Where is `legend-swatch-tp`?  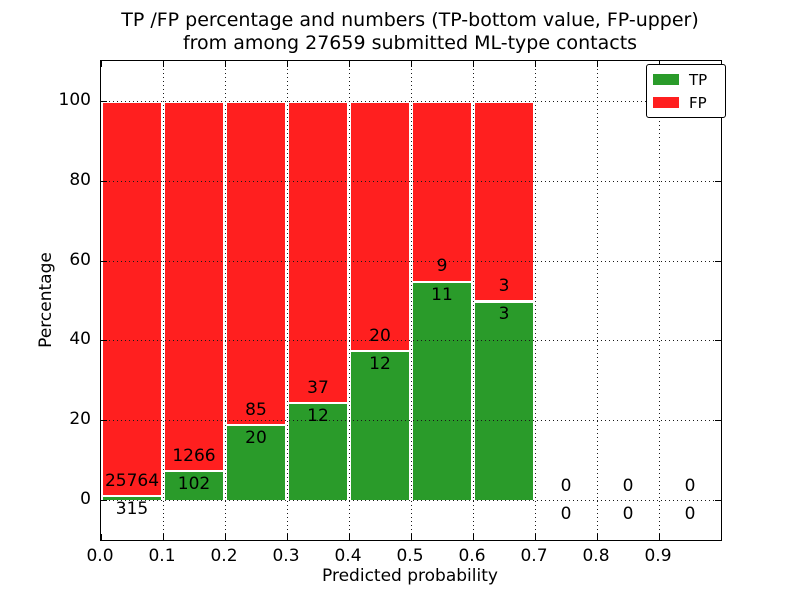 legend-swatch-tp is located at coordinates (666, 79).